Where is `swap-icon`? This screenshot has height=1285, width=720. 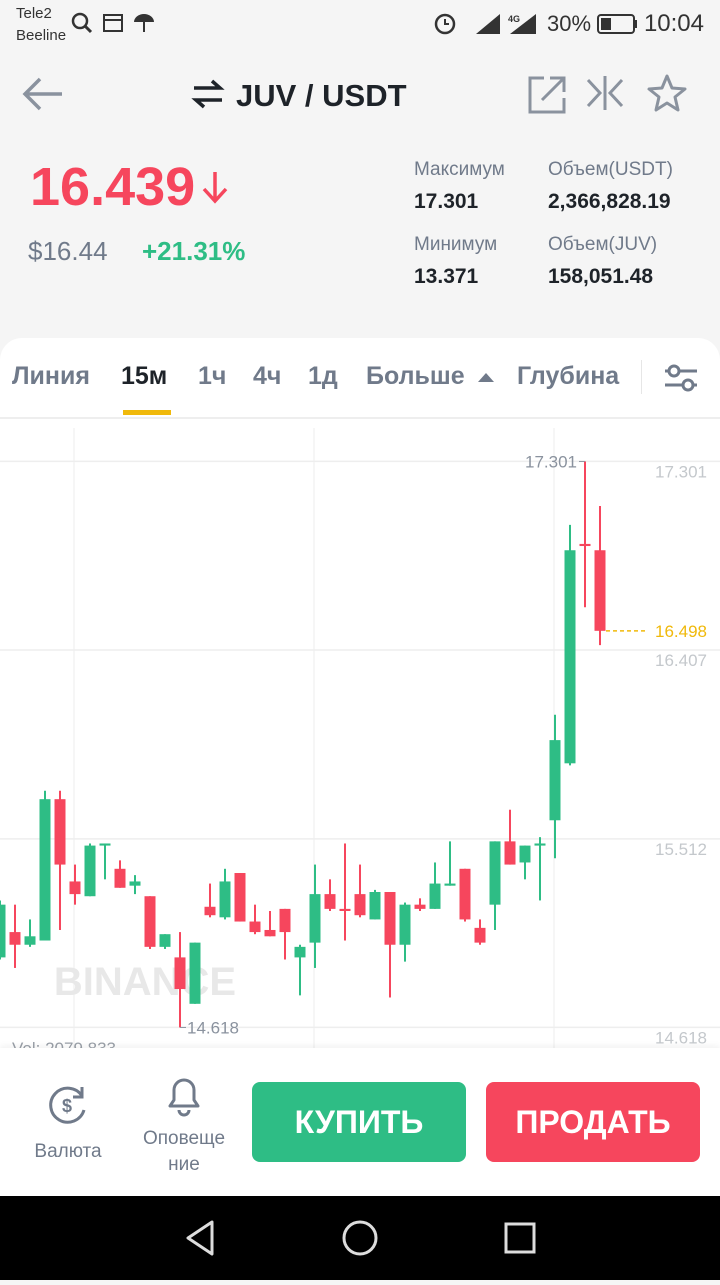
swap-icon is located at coordinates (208, 94).